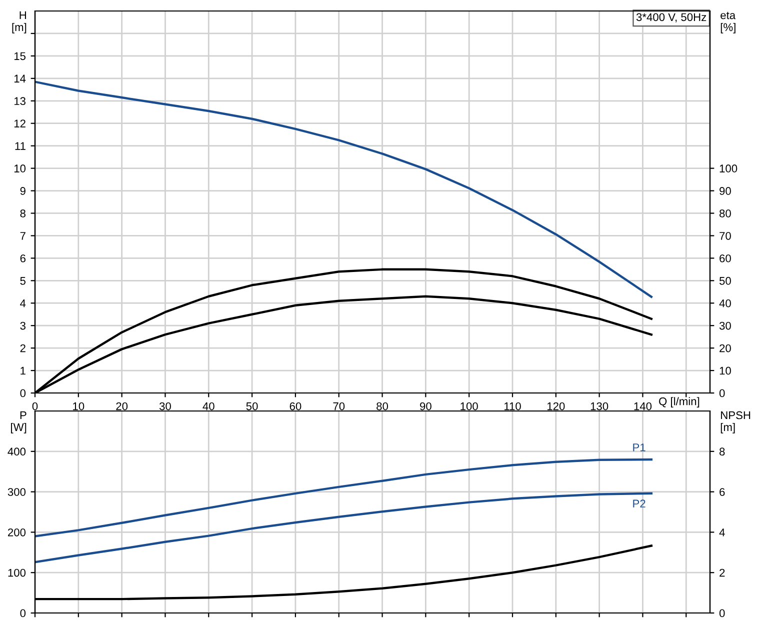  Describe the element at coordinates (23, 258) in the screenshot. I see `y-tick-label: 6` at that location.